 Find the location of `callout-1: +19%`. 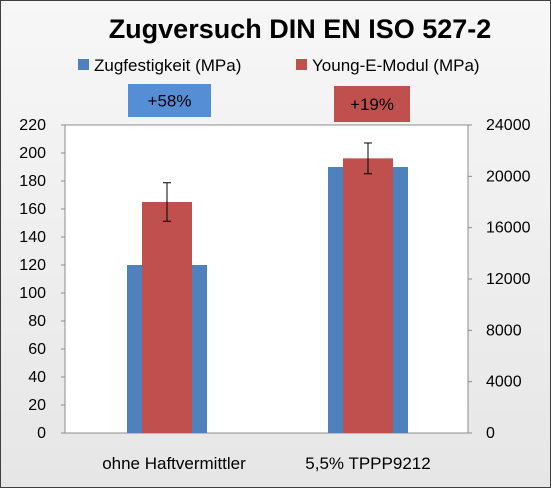

callout-1: +19% is located at coordinates (372, 104).